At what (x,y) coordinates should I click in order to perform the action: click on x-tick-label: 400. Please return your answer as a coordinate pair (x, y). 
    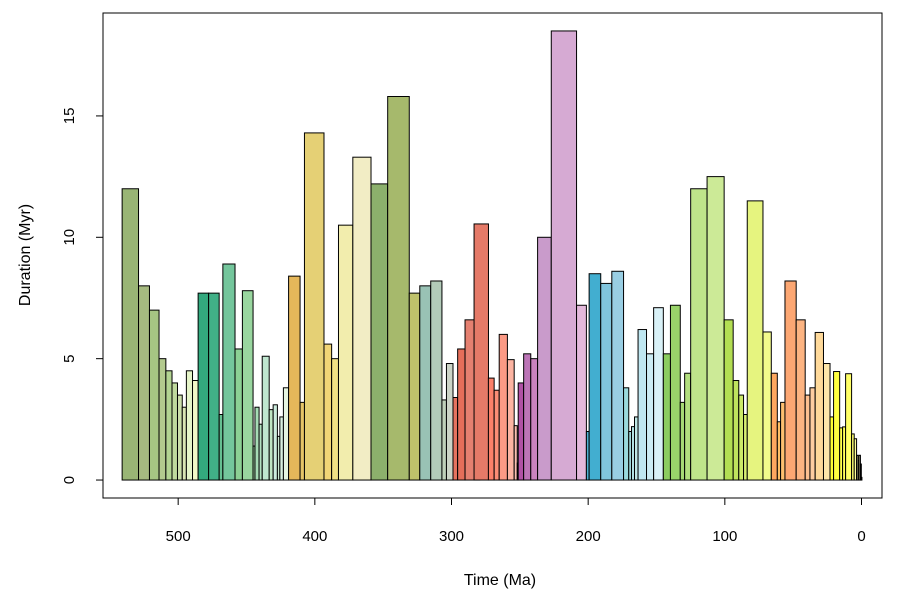
    Looking at the image, I should click on (314, 536).